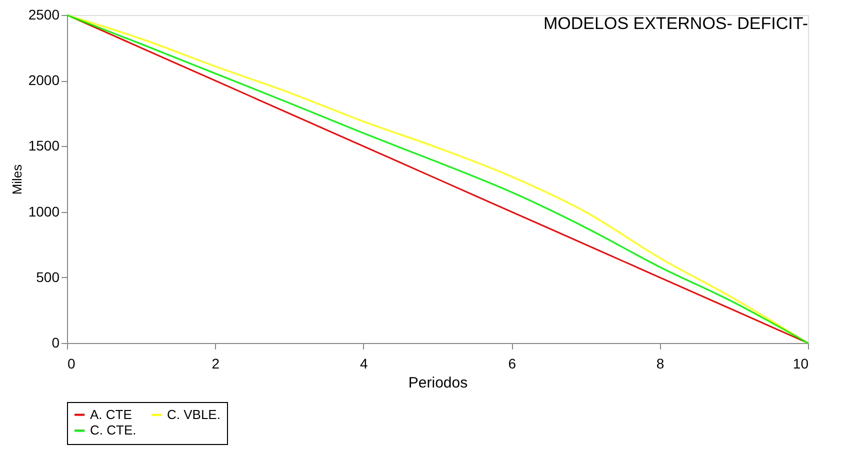 This screenshot has width=849, height=461. What do you see at coordinates (44, 80) in the screenshot?
I see `y-tick-label: 2000` at bounding box center [44, 80].